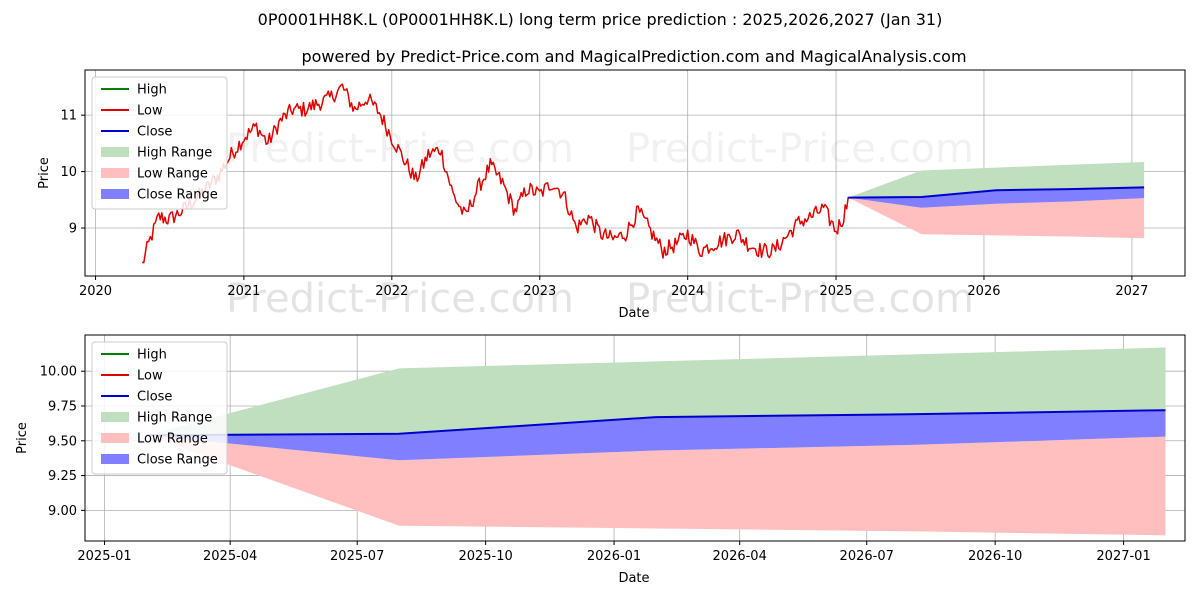  I want to click on x-tick-label: 2025-04, so click(230, 556).